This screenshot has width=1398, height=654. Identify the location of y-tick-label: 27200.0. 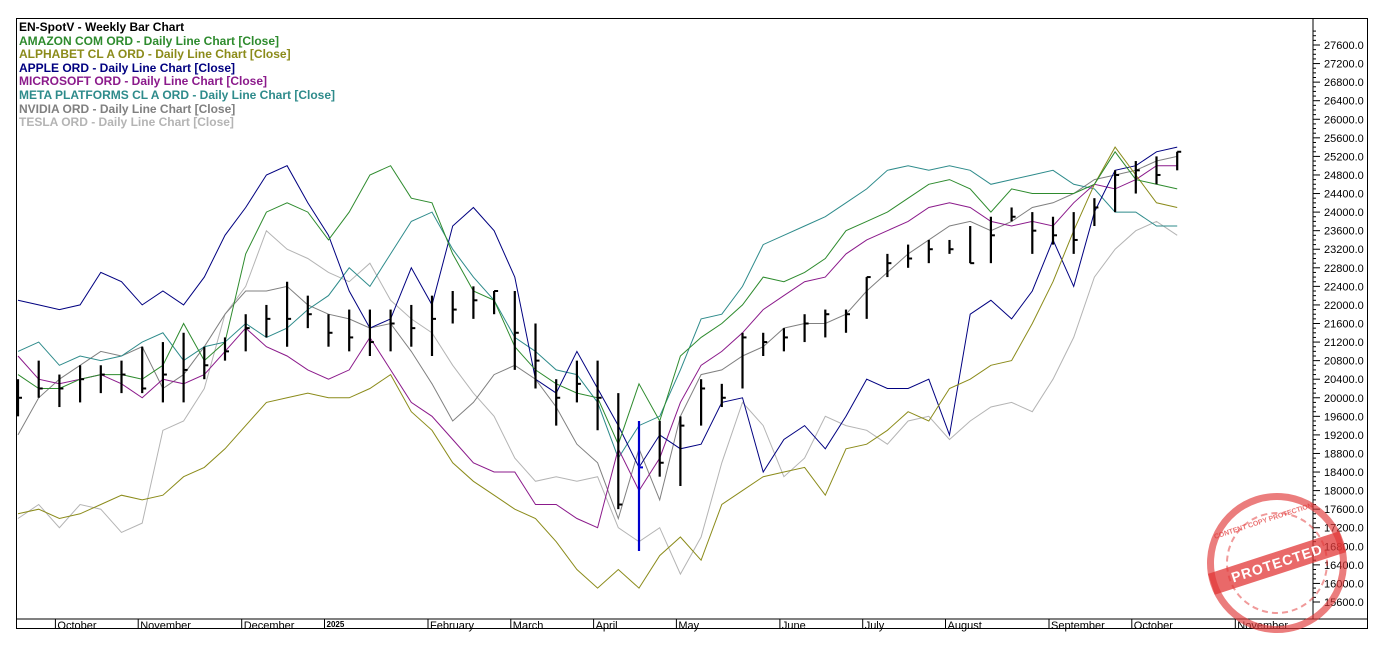
(1344, 65).